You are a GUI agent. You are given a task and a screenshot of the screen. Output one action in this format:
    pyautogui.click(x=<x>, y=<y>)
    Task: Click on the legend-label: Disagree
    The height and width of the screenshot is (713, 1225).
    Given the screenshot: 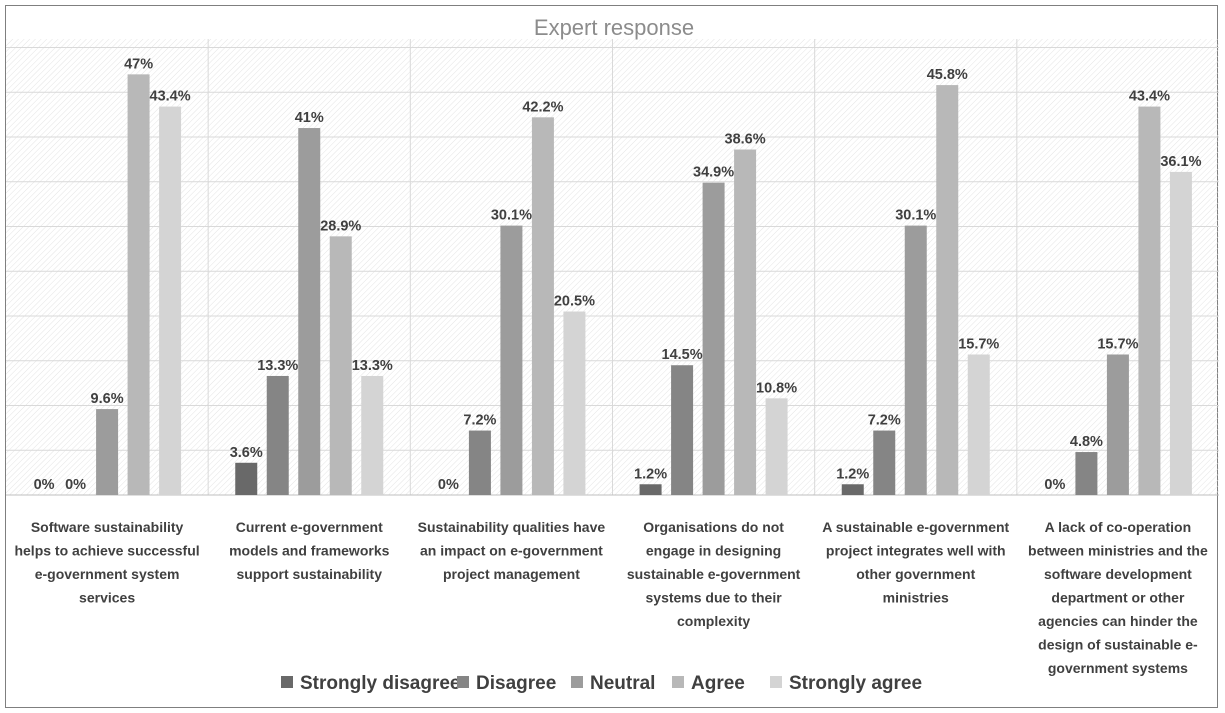 What is the action you would take?
    pyautogui.click(x=516, y=683)
    